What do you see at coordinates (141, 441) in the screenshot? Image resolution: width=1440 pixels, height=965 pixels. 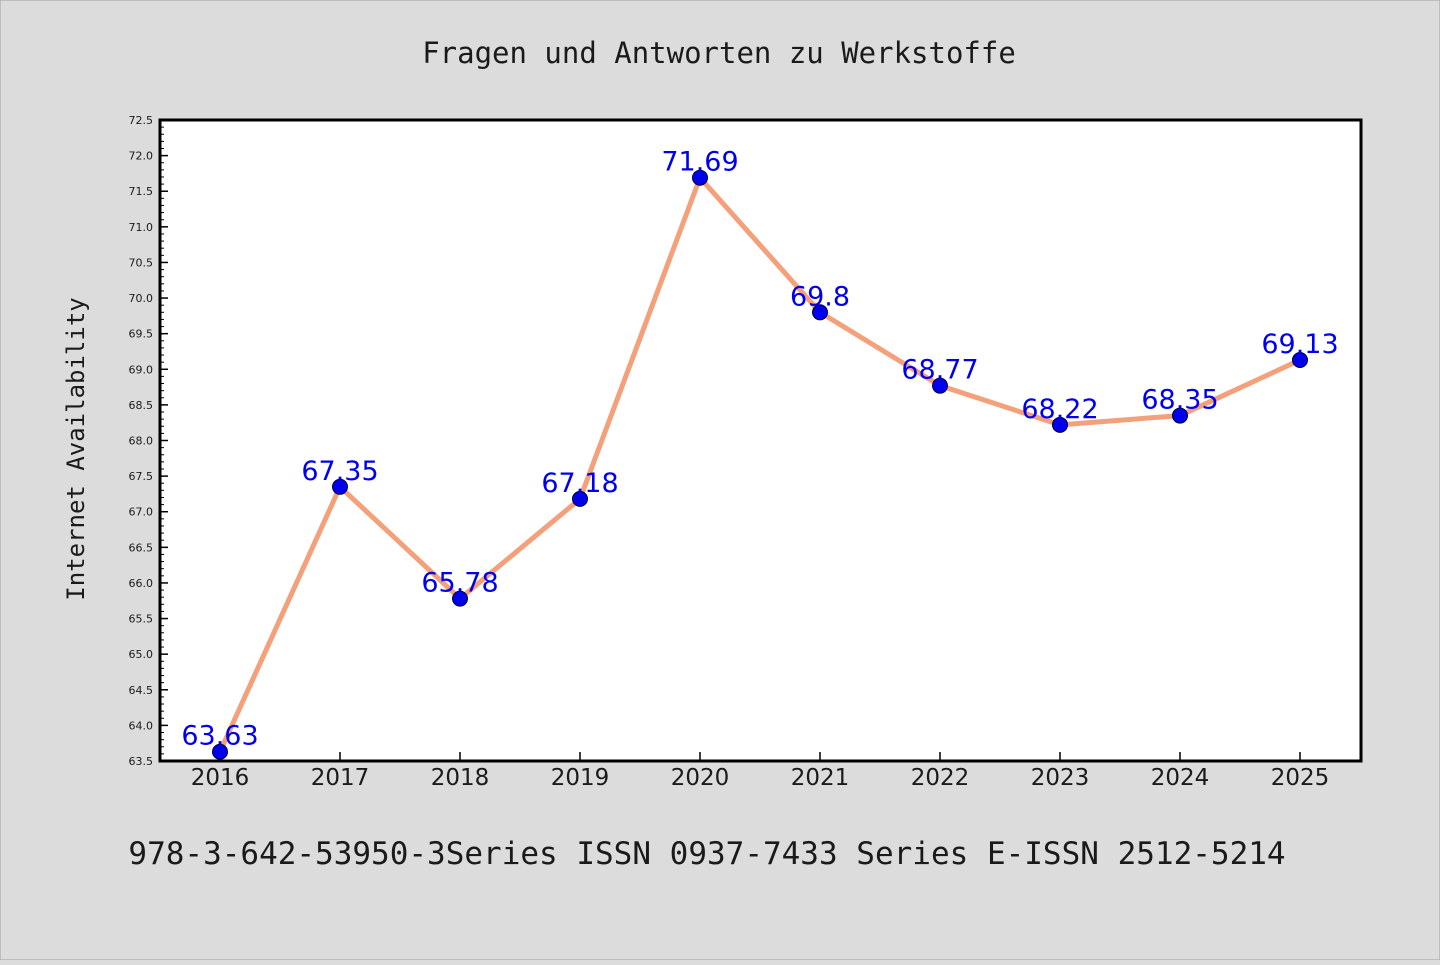 I see `y-tick-label: 68.0` at bounding box center [141, 441].